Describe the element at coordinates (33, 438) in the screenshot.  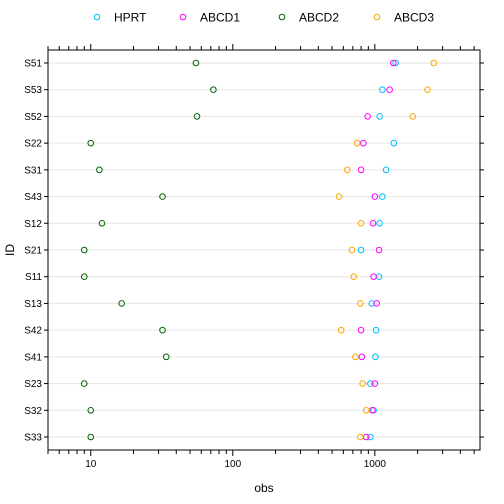
I see `y-tick-label: S33` at that location.